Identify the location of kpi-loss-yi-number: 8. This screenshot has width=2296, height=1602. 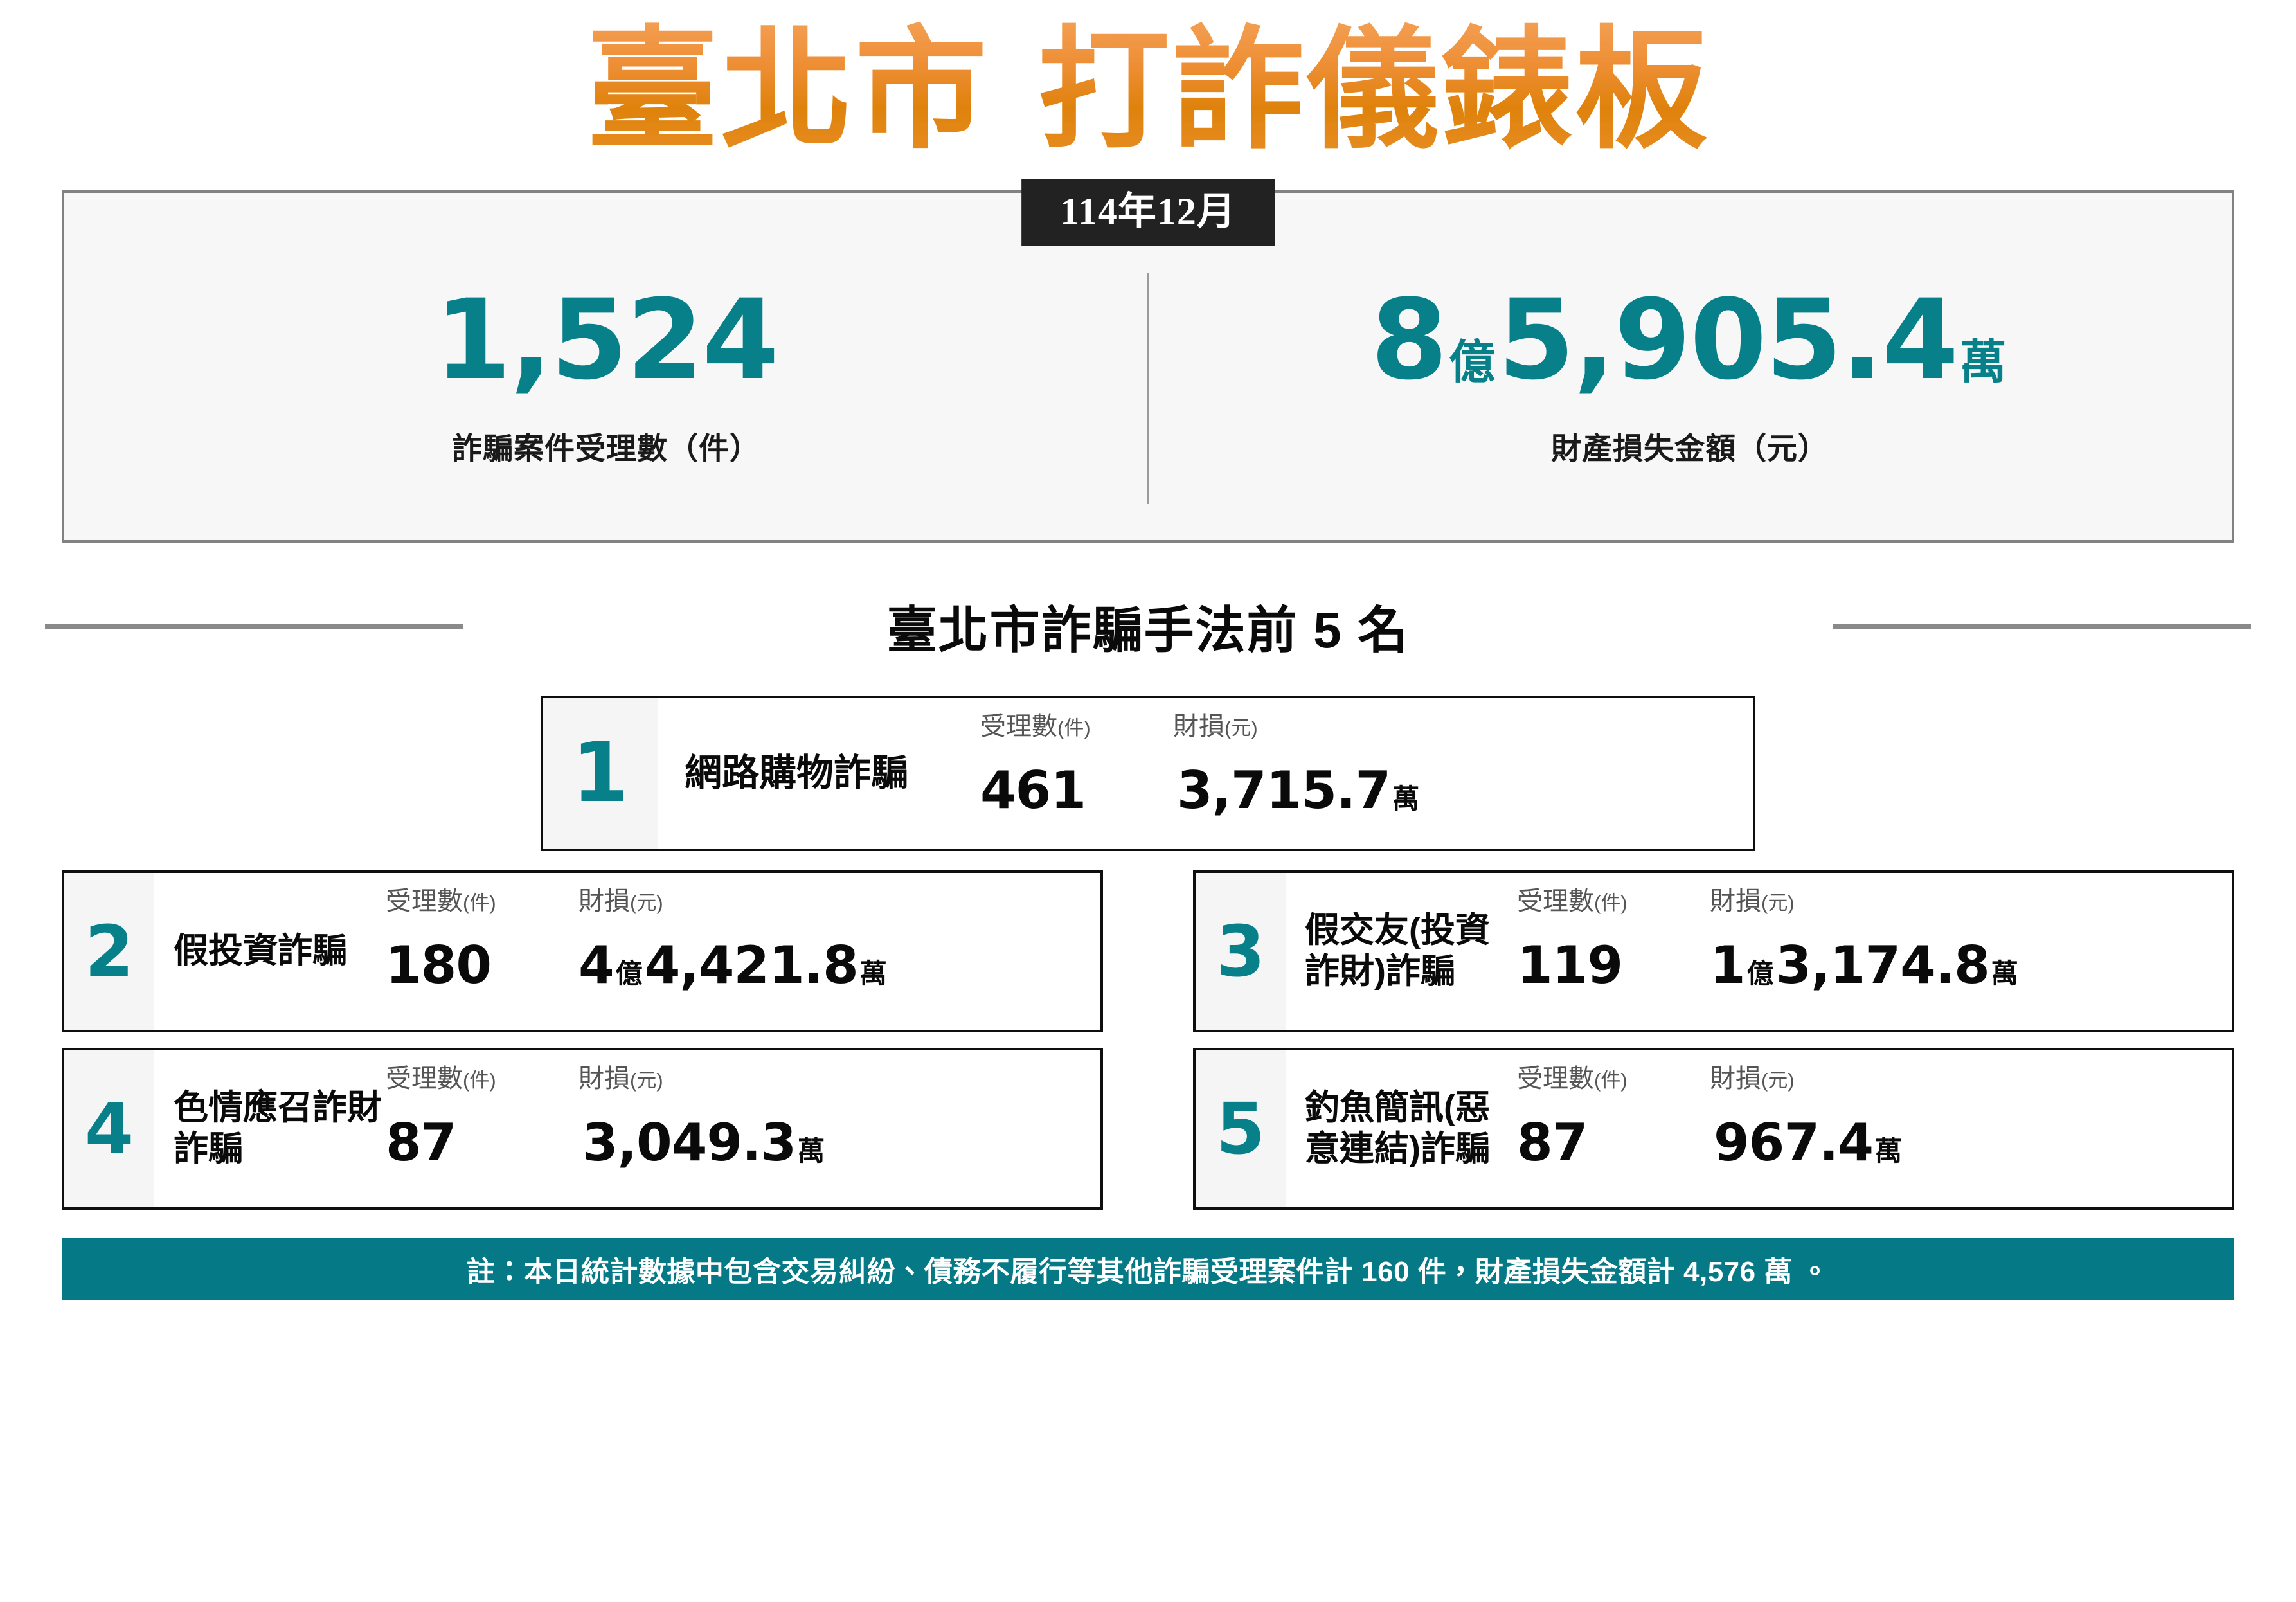
(1409, 339).